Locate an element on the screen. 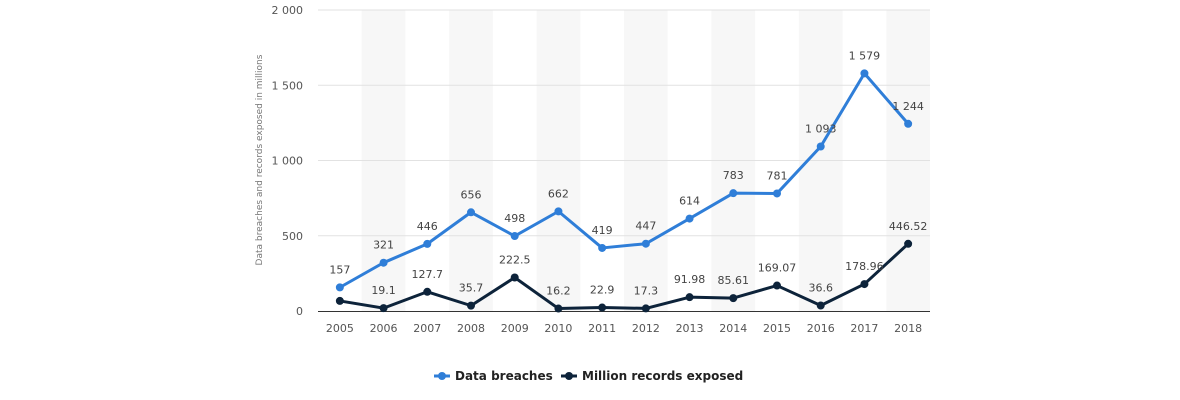 This screenshot has width=1180, height=400. y-tick-label: 1 500 is located at coordinates (288, 85).